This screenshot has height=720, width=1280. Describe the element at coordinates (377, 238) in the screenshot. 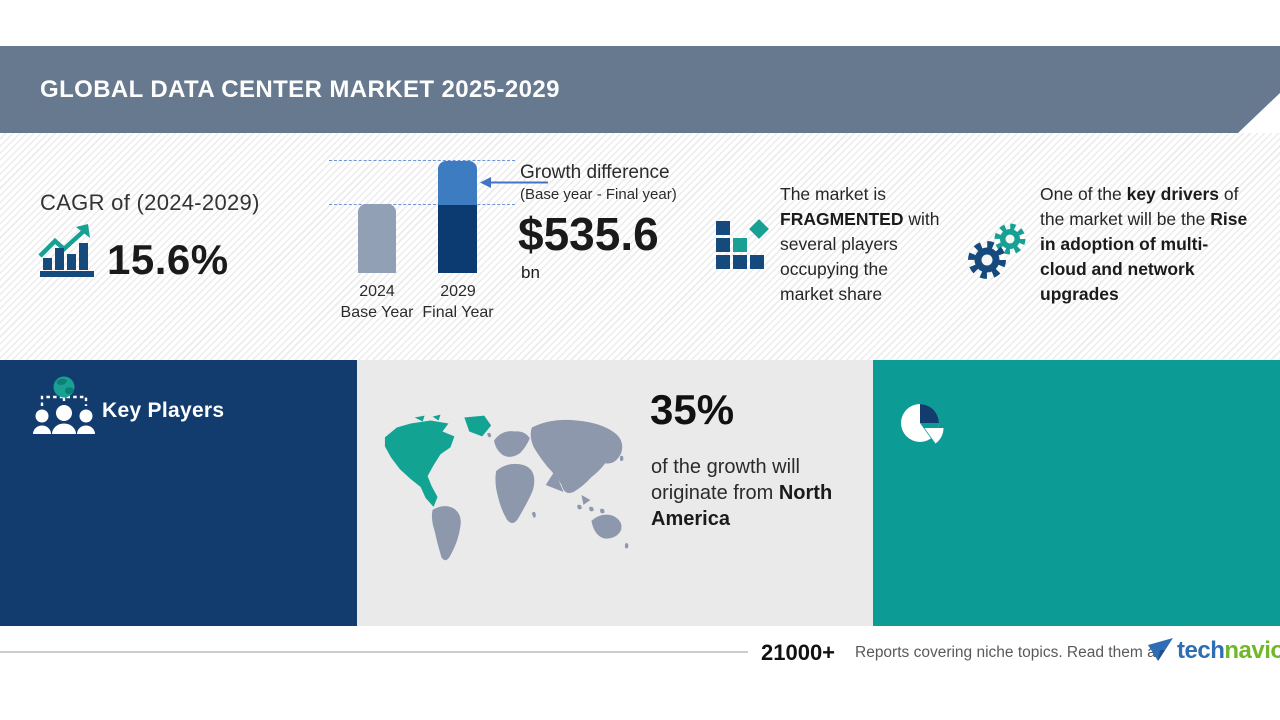

I see `bar-2024` at that location.